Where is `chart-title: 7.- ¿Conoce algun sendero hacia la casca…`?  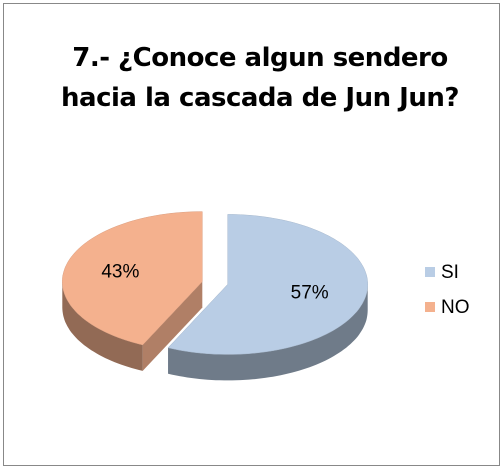 chart-title: 7.- ¿Conoce algun sendero hacia la casca… is located at coordinates (260, 78).